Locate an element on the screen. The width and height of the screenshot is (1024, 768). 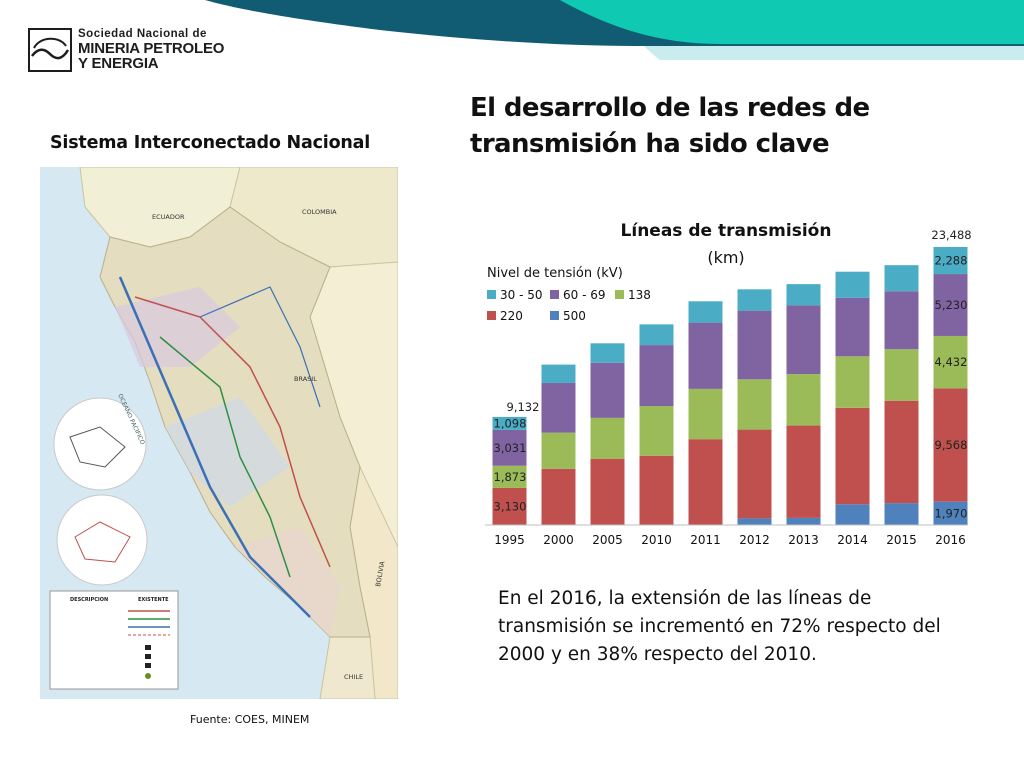
chart-legend-title: Nivel de tensión (kV) is located at coordinates (555, 273).